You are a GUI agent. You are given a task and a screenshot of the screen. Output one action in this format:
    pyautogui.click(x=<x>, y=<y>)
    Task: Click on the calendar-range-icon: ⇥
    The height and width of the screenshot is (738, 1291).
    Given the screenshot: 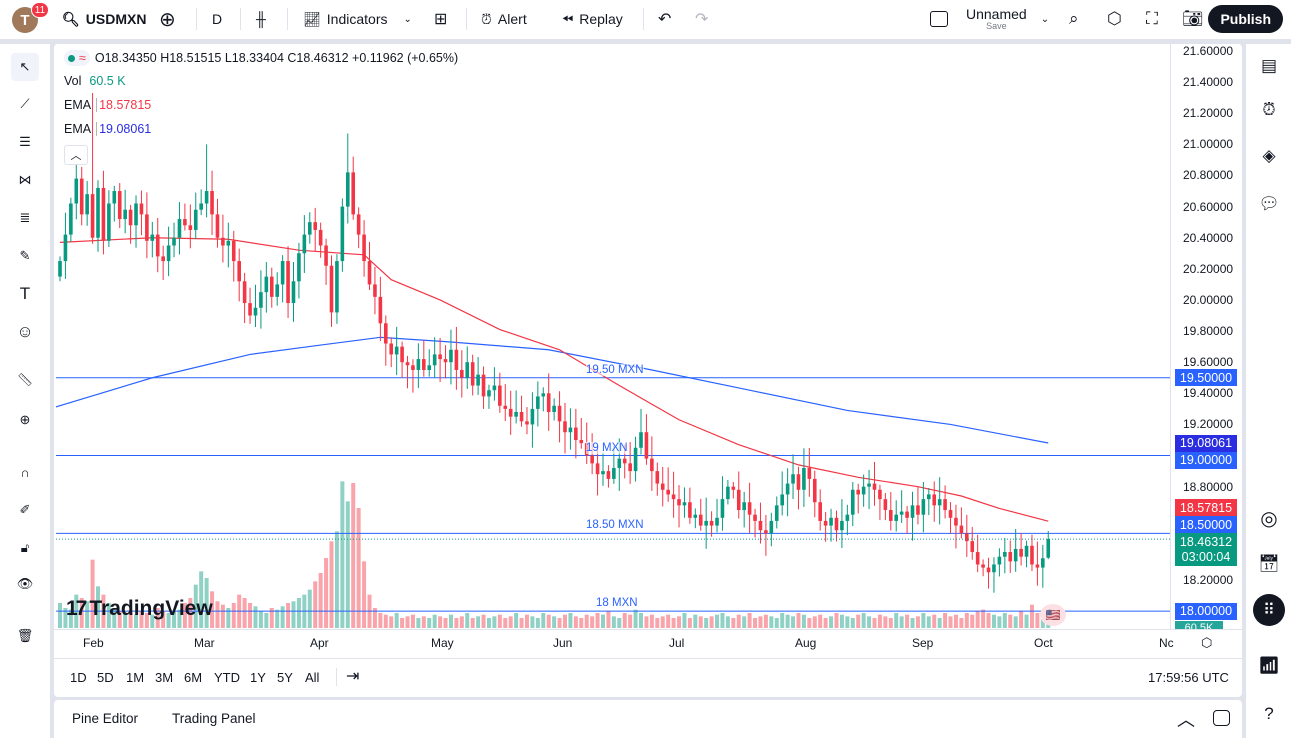 What is the action you would take?
    pyautogui.click(x=353, y=676)
    